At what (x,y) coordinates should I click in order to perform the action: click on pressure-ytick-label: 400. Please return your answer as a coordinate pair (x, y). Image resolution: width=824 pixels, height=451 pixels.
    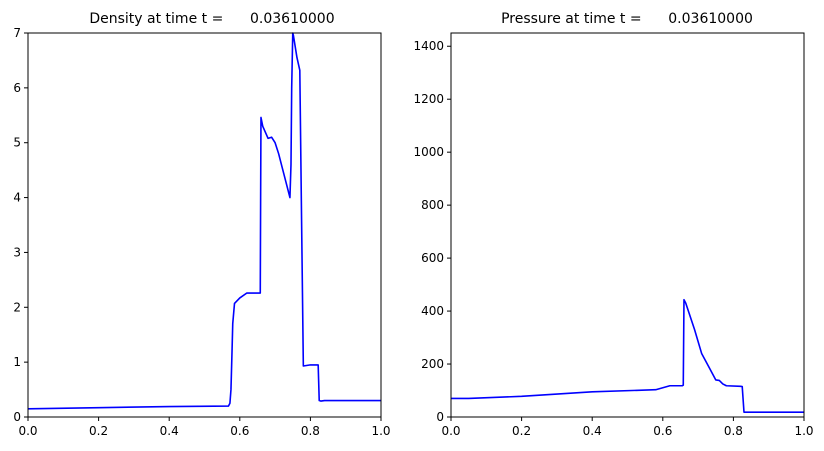
    Looking at the image, I should click on (432, 311).